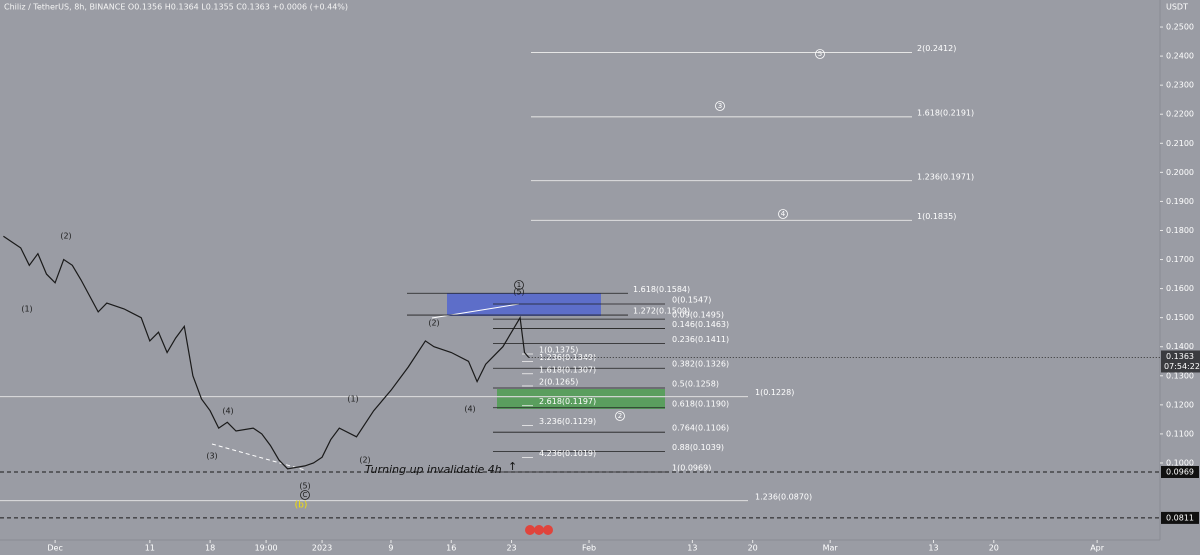 The height and width of the screenshot is (555, 1200). Describe the element at coordinates (661, 311) in the screenshot. I see `fib-label: 1.272(0.1509)` at that location.